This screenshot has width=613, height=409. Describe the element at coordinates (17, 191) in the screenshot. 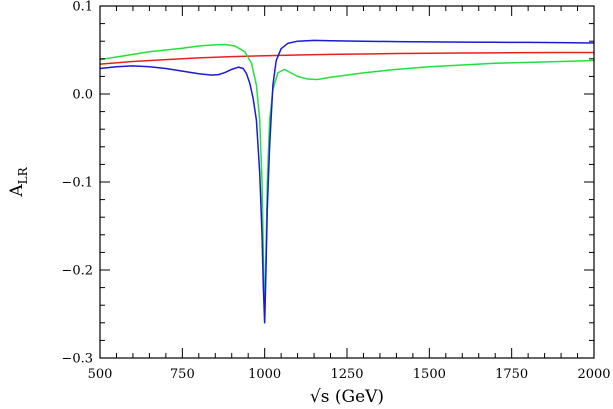

I see `y-axis-title-main: A` at that location.